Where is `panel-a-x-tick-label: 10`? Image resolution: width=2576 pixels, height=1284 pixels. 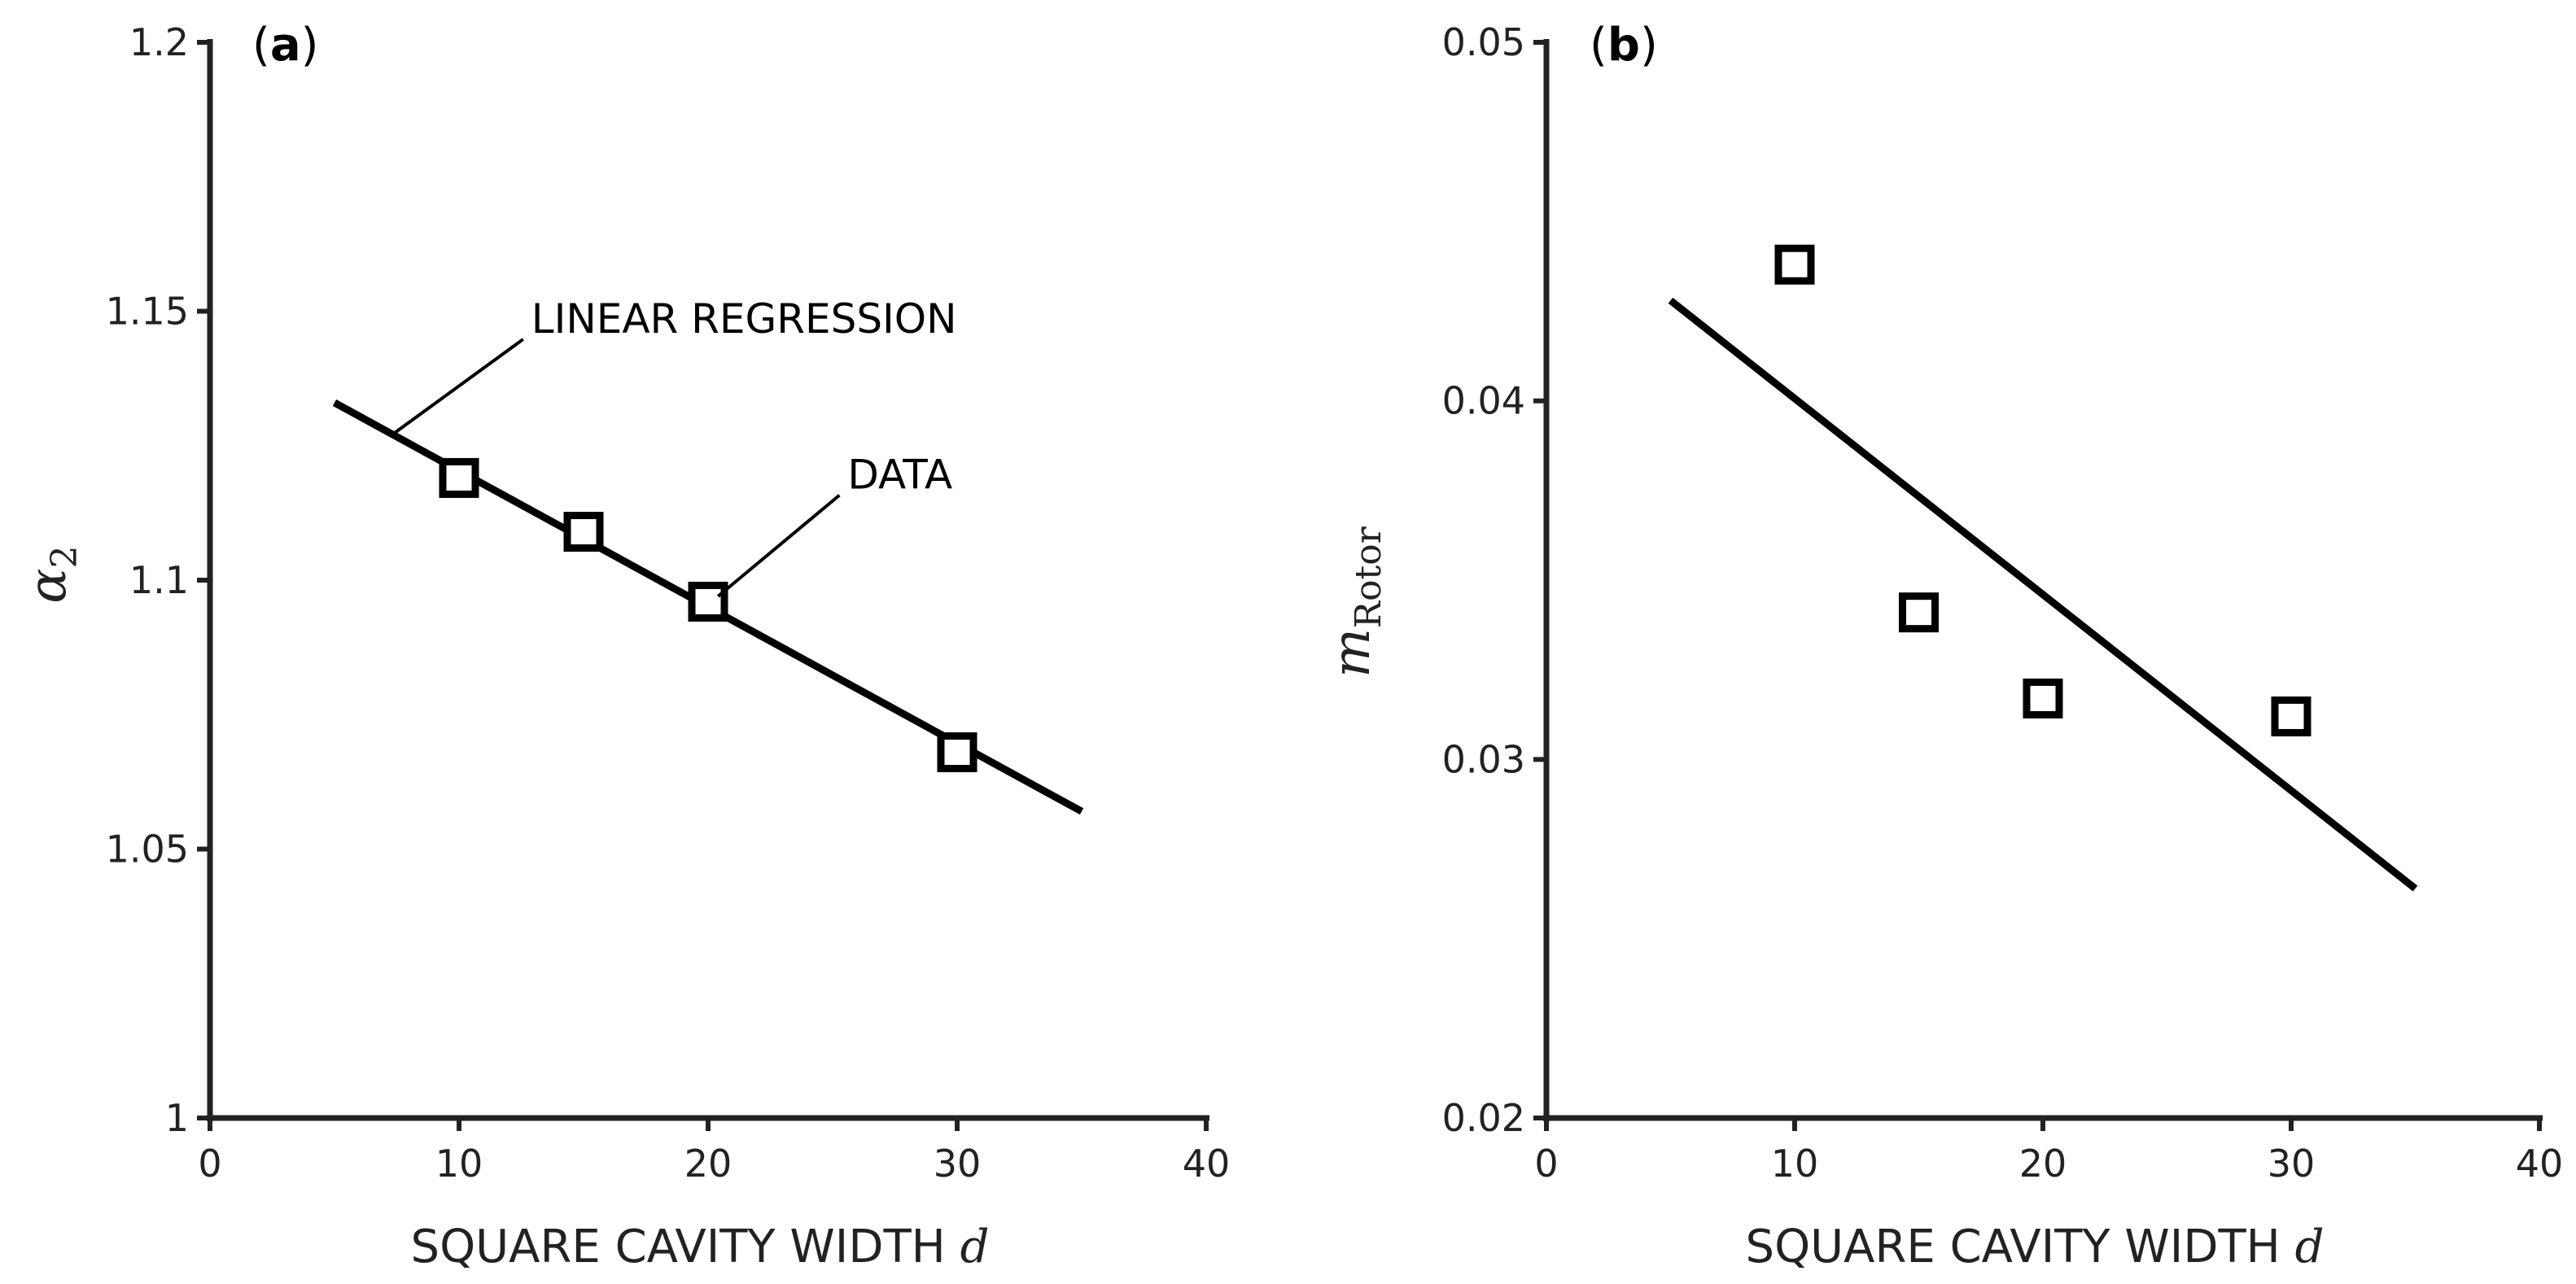 panel-a-x-tick-label: 10 is located at coordinates (459, 1164).